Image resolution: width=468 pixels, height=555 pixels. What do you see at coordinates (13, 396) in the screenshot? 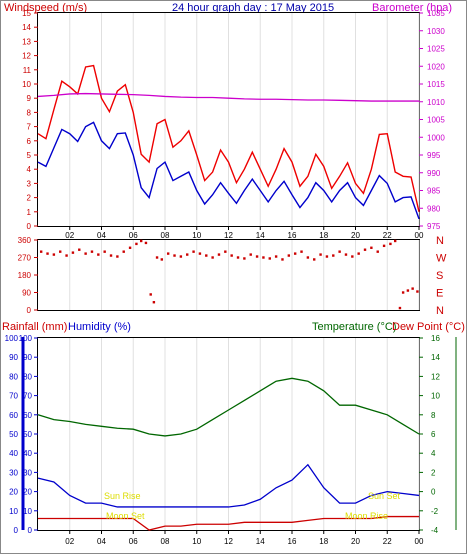
I see `humidity-tick-label-outer: 70` at bounding box center [13, 396].